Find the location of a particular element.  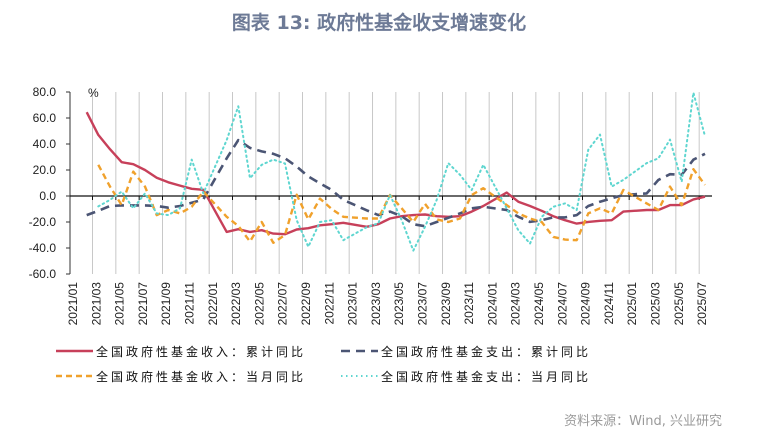

x-tick-label: 2023/11 is located at coordinates (469, 303).